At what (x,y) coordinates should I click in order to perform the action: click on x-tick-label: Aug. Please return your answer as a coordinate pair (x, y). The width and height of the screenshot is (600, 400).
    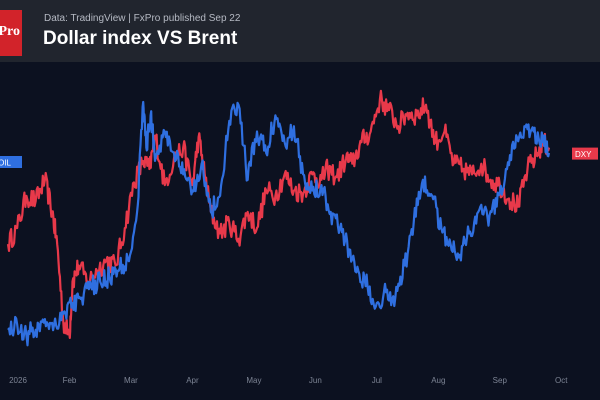
    Looking at the image, I should click on (438, 380).